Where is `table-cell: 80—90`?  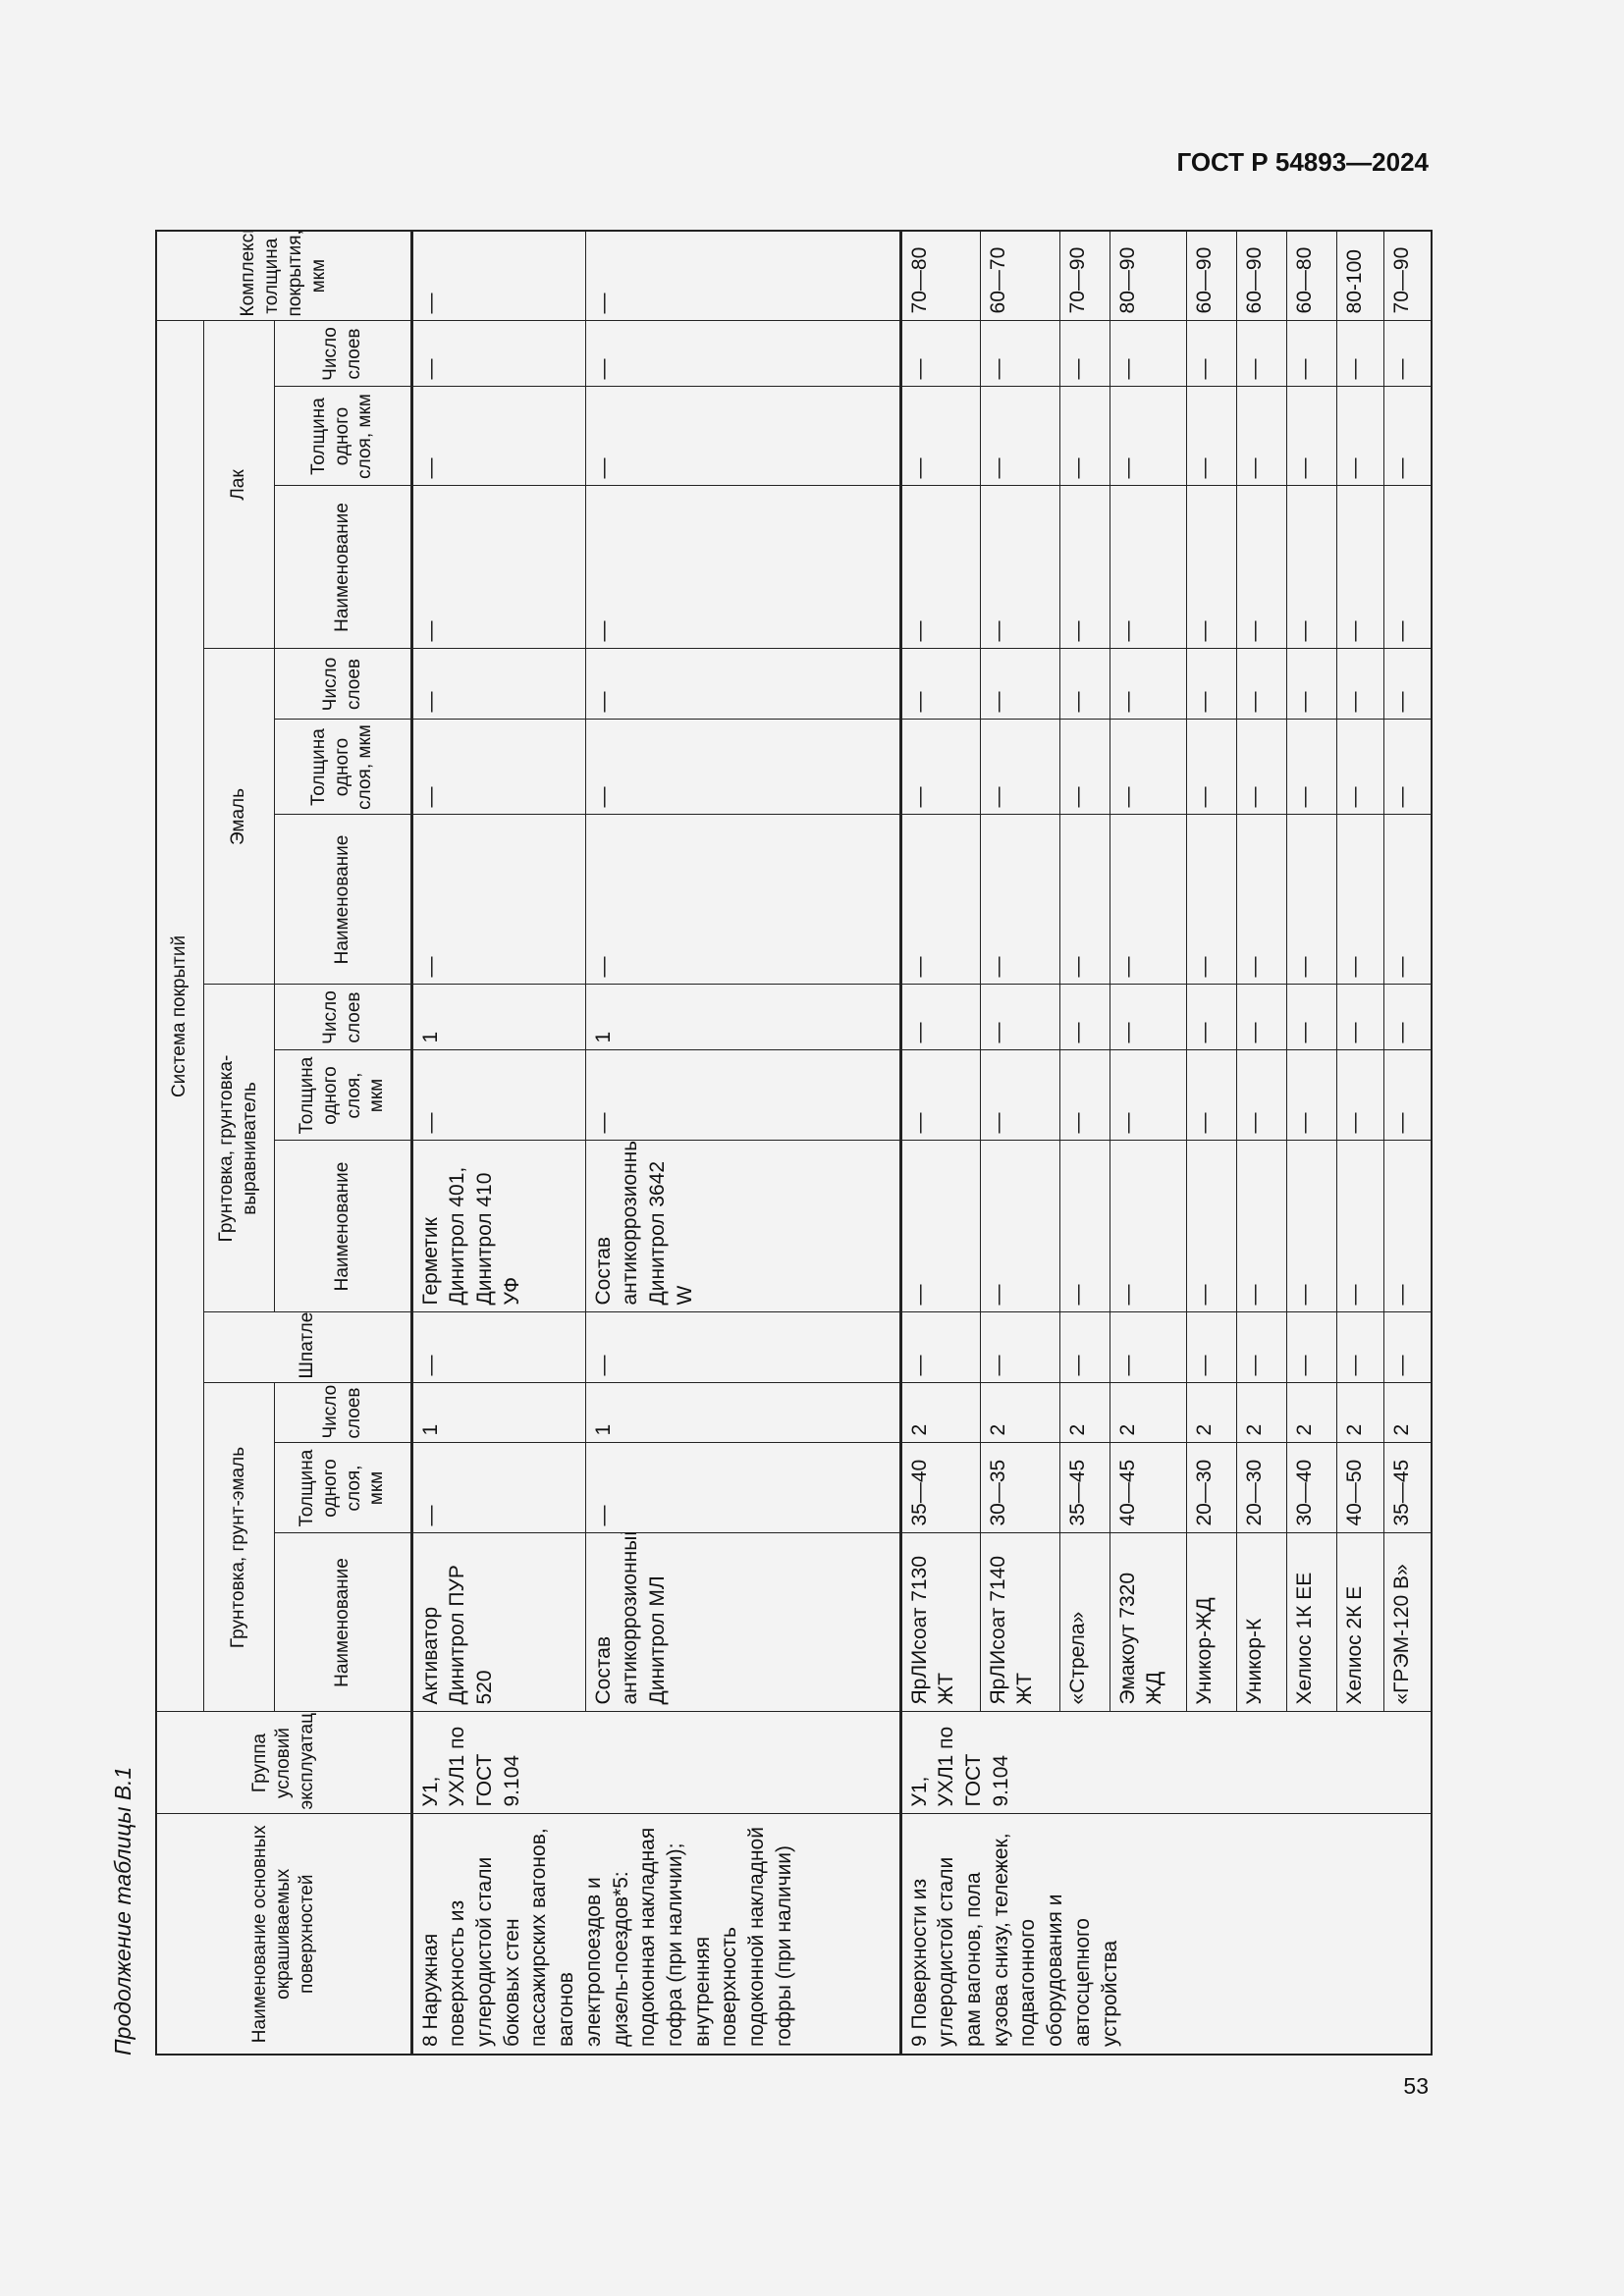 table-cell: 80—90 is located at coordinates (1148, 275).